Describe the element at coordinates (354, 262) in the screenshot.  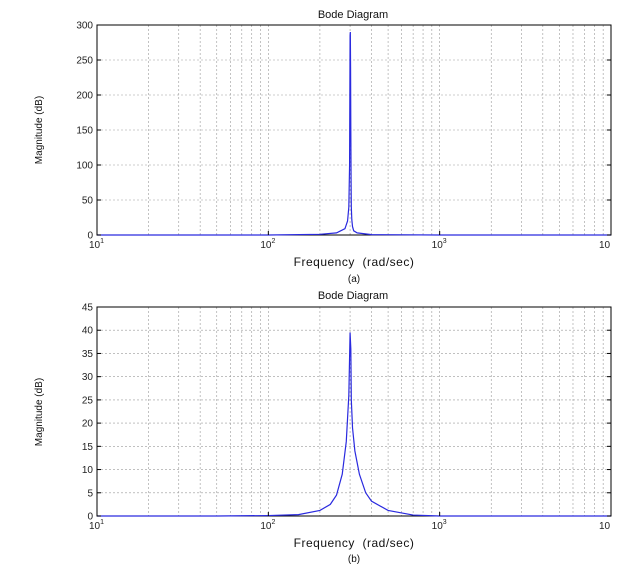
I see `panel-a-xlabel: Frequency (rad/sec)` at that location.